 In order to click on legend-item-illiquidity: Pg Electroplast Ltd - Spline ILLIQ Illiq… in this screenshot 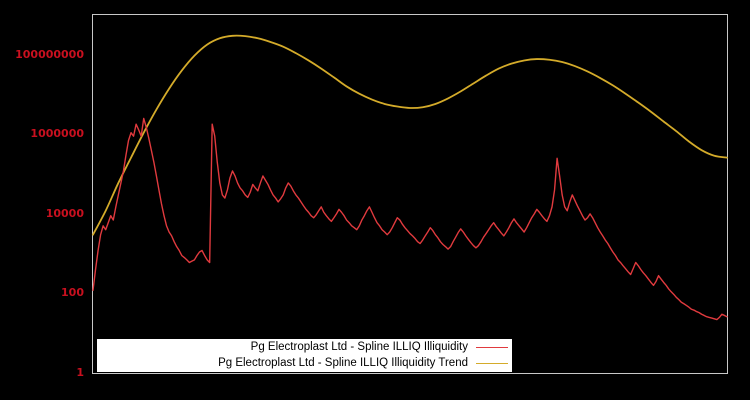, I will do `click(304, 347)`.